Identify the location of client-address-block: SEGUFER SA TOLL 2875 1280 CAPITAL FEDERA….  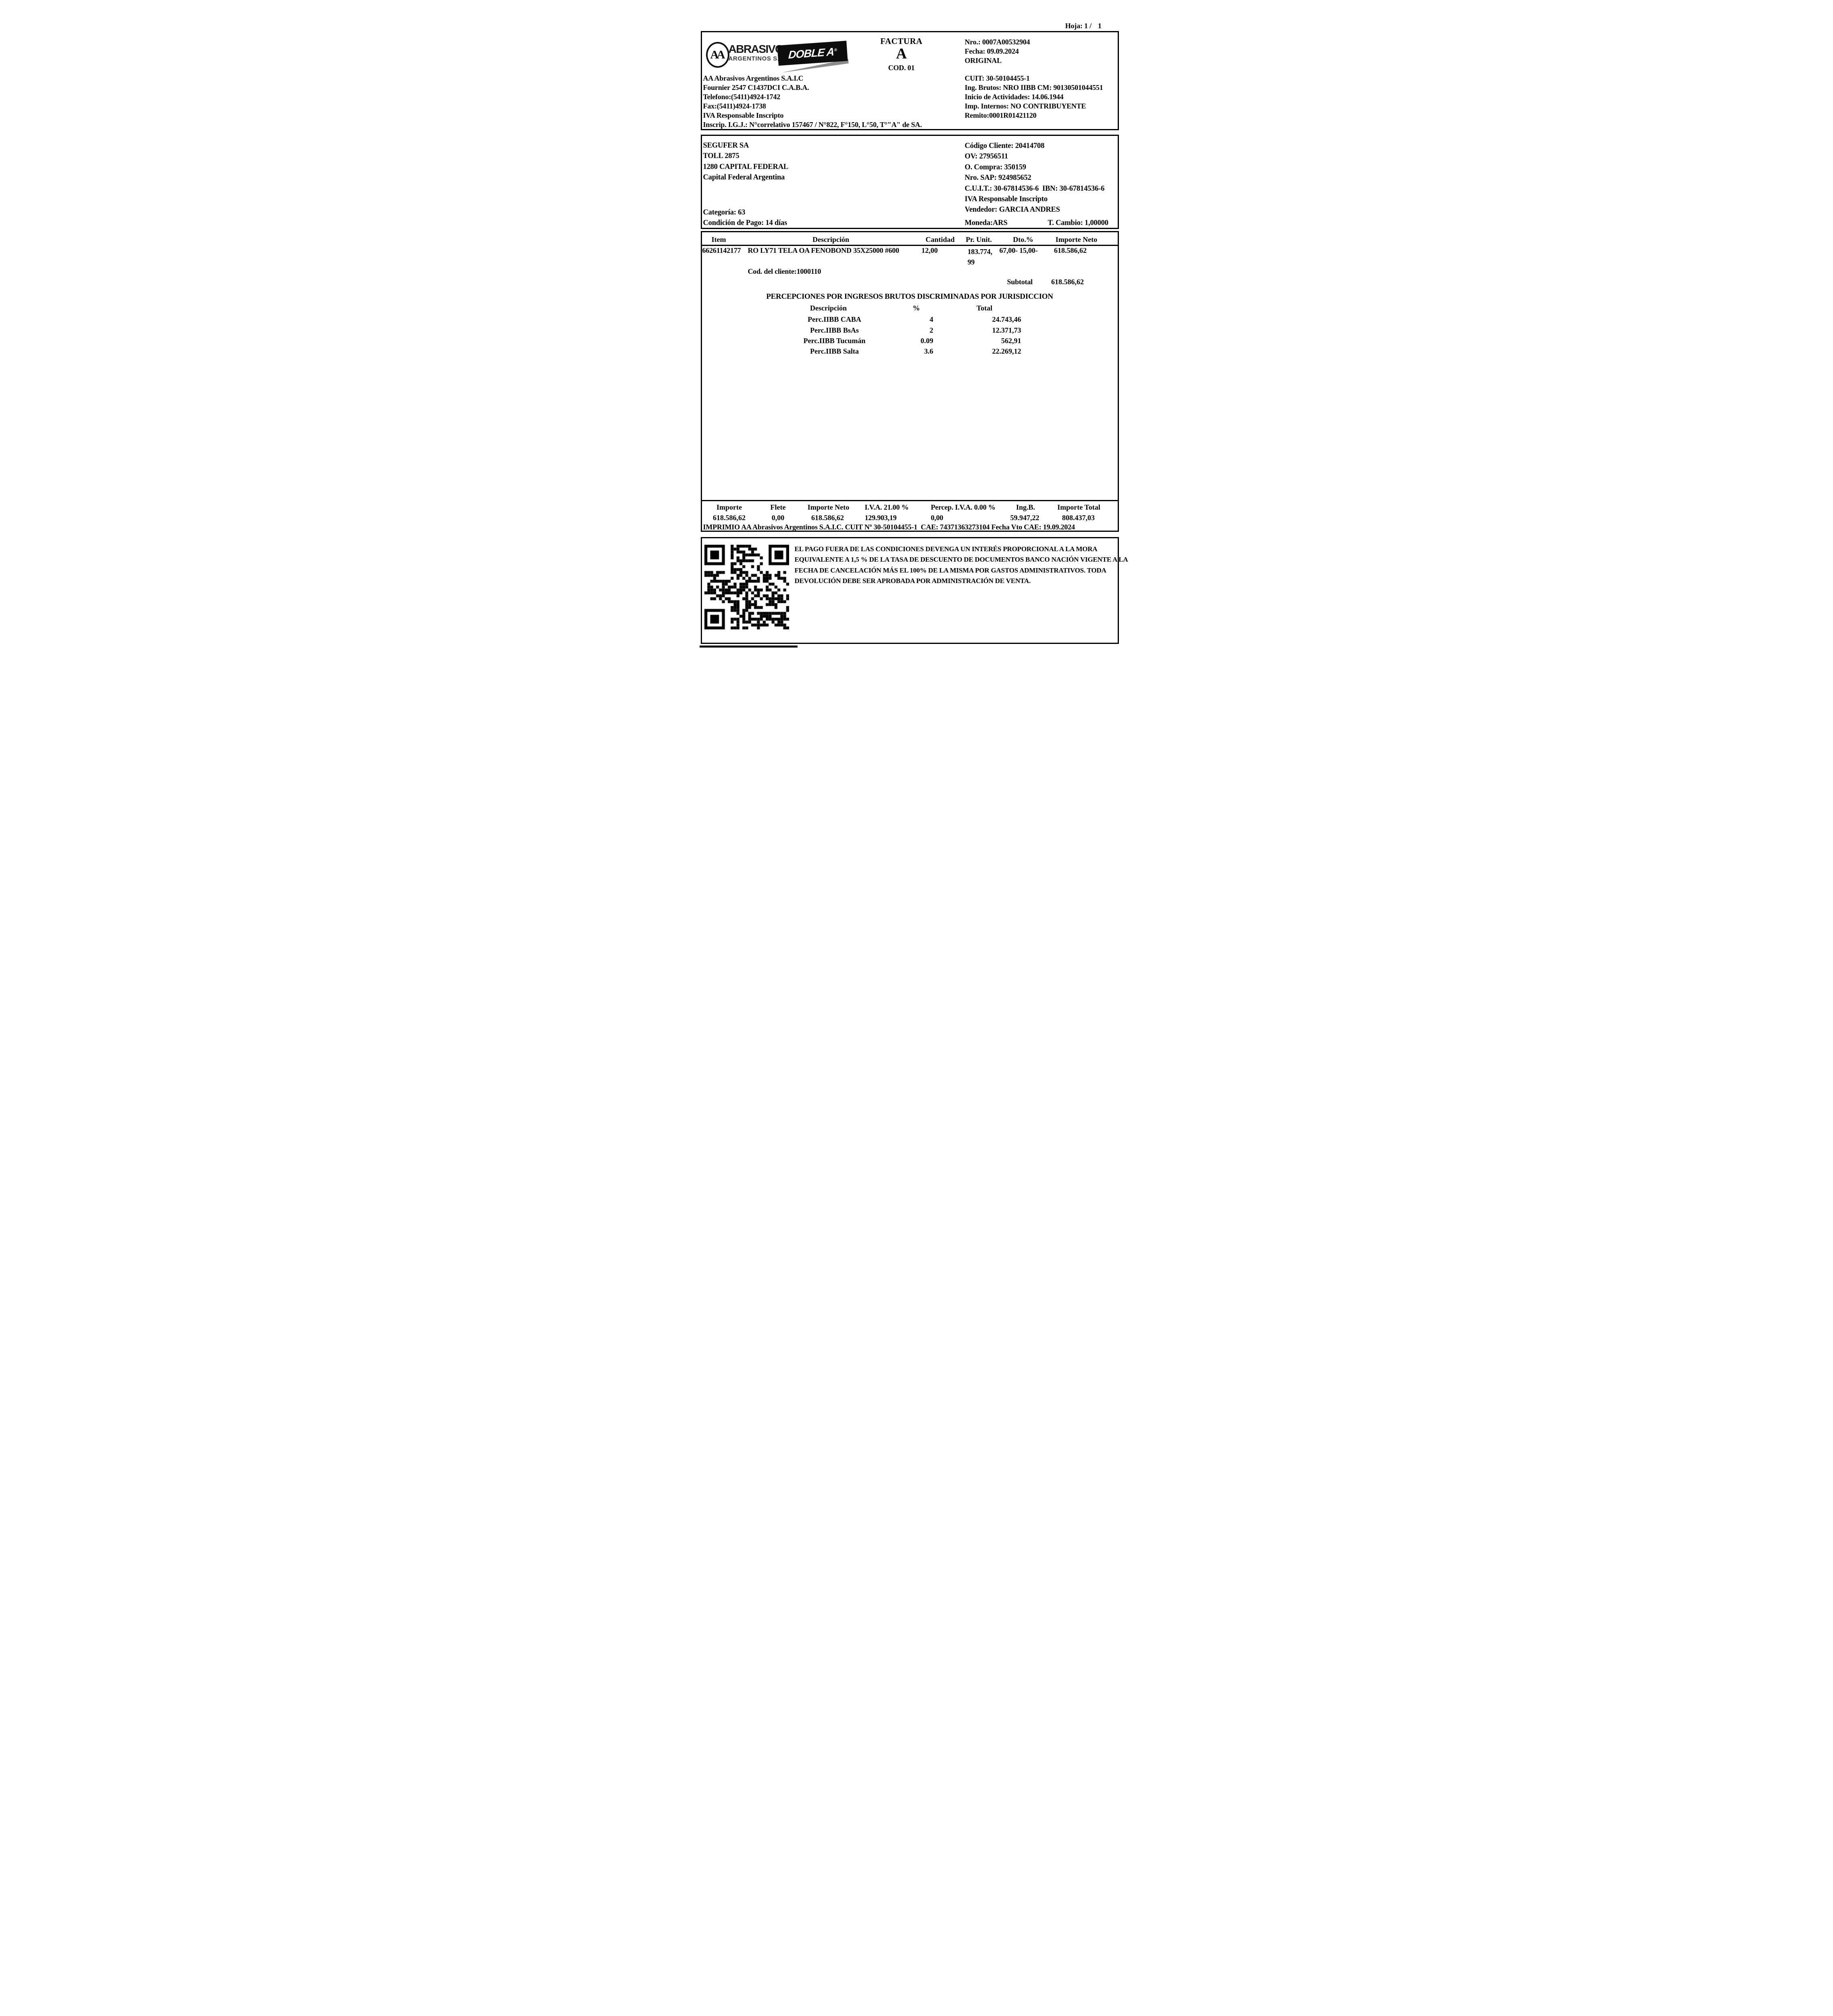
(746, 161).